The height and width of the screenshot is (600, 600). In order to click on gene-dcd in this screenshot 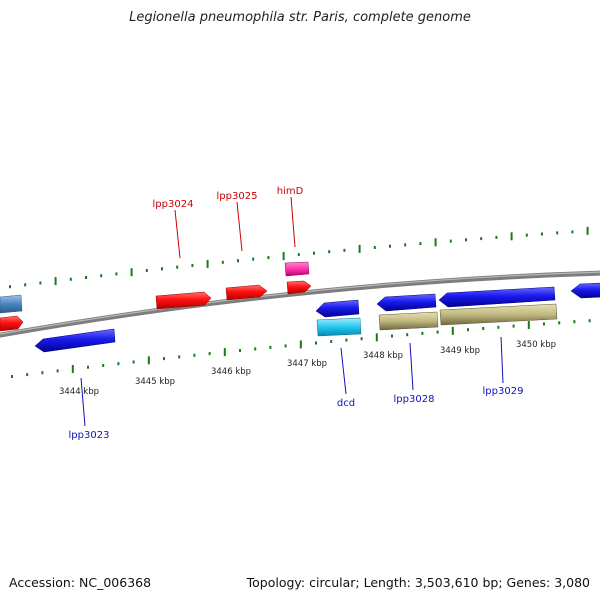, I will do `click(339, 327)`.